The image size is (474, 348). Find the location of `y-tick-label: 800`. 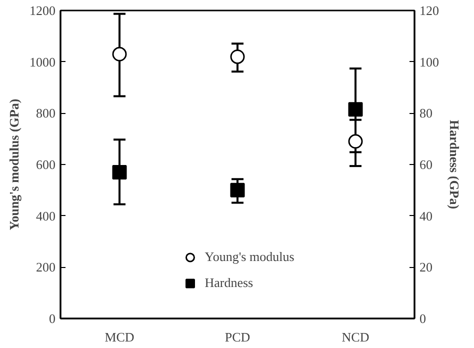

y-tick-label: 800 is located at coordinates (46, 113).